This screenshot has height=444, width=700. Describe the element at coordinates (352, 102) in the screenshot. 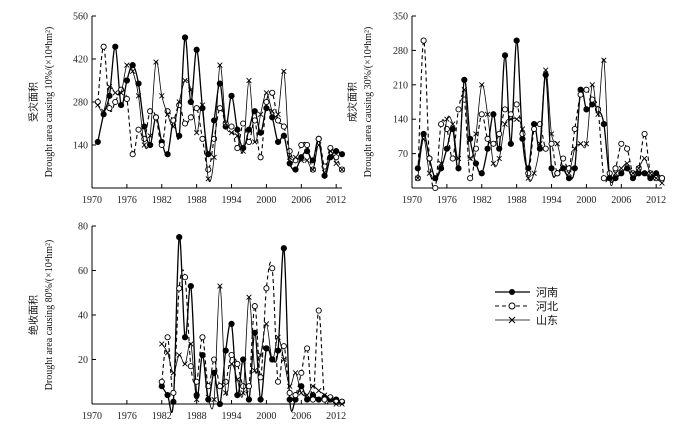

I see `y-axis-label-cn: 成灾面积` at that location.